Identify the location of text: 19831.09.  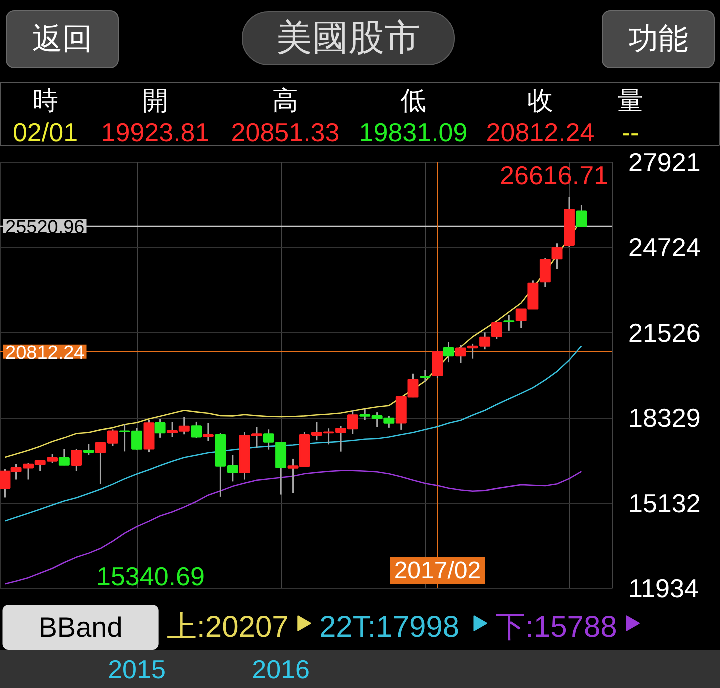
(413, 133).